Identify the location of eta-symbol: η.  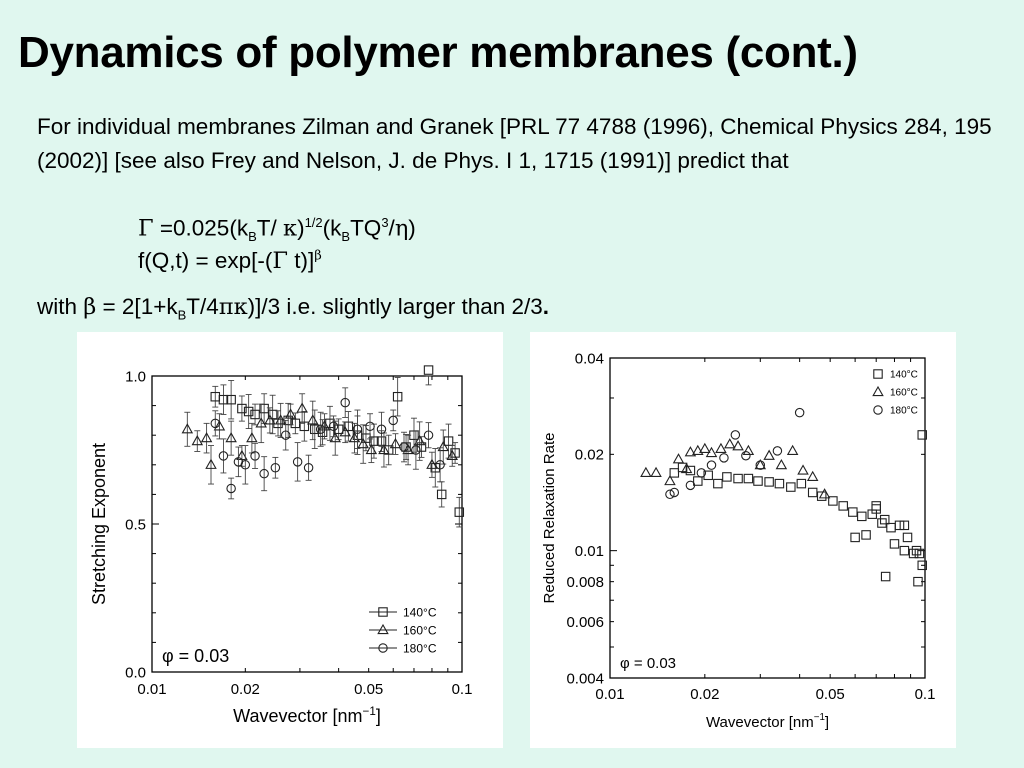
(401, 228).